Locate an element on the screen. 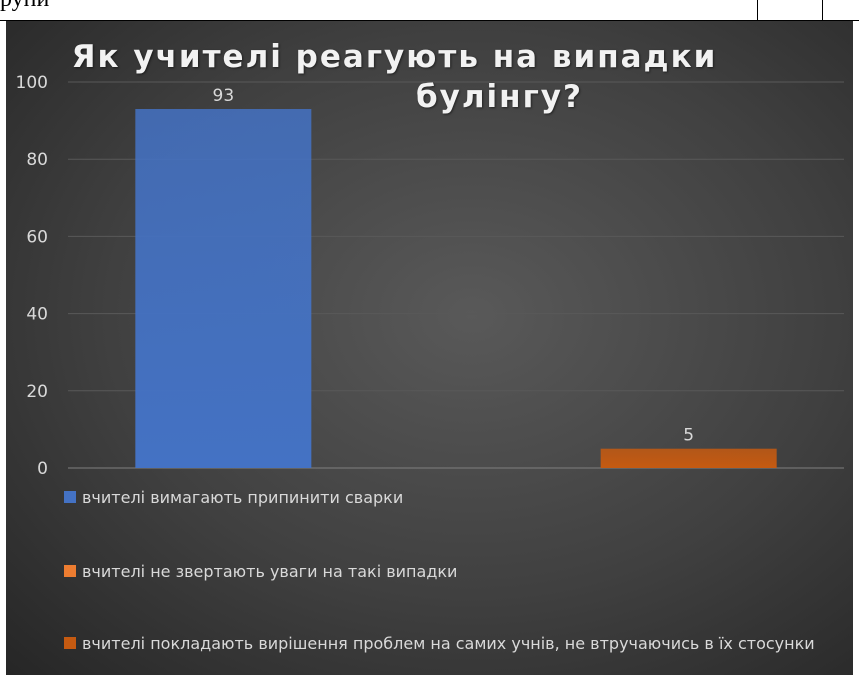 This screenshot has height=675, width=859. y-tick-label: 80 is located at coordinates (37, 160).